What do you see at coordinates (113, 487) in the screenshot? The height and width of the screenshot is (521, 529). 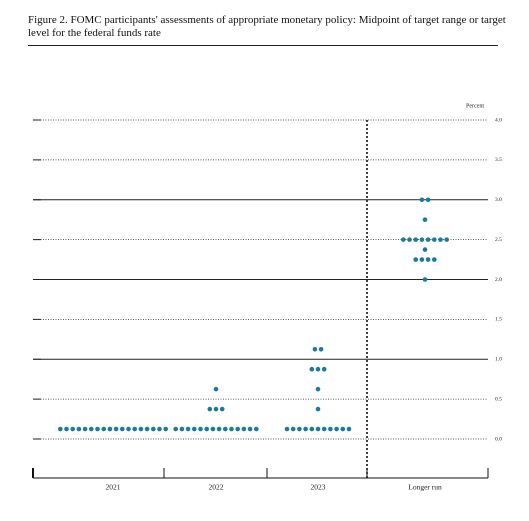 I see `x-tick-label: 2021` at bounding box center [113, 487].